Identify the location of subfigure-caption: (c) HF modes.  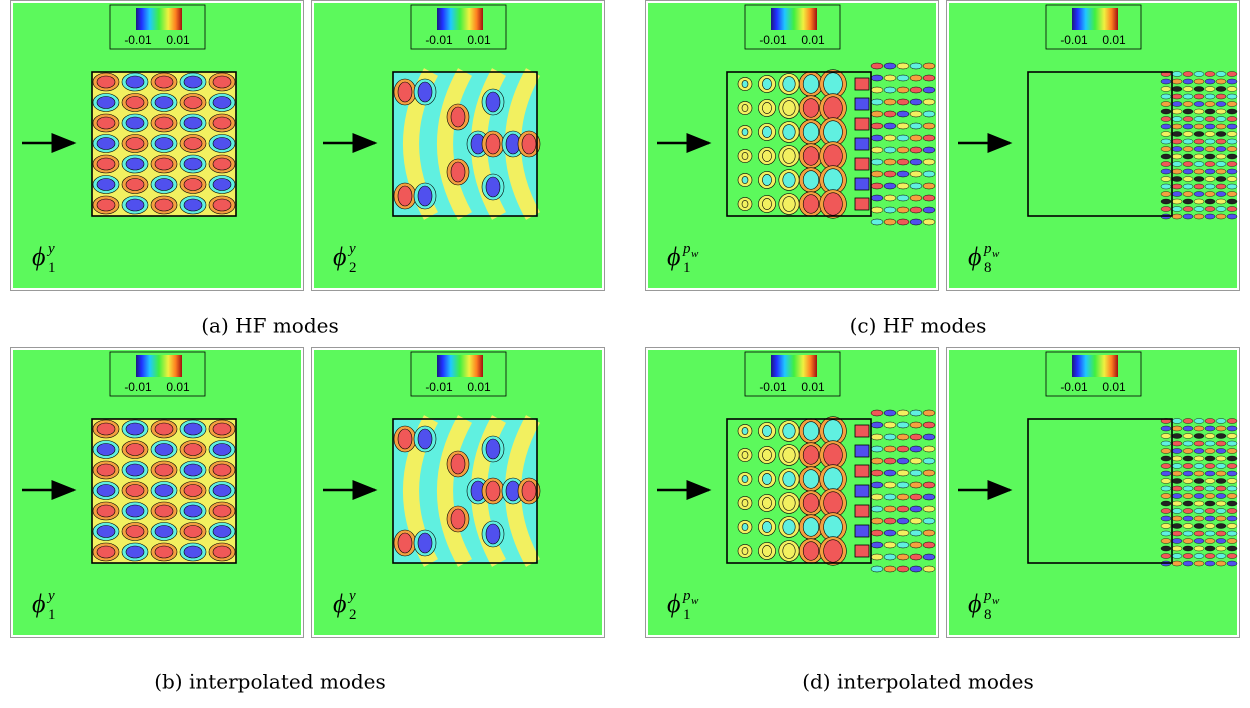
(918, 326).